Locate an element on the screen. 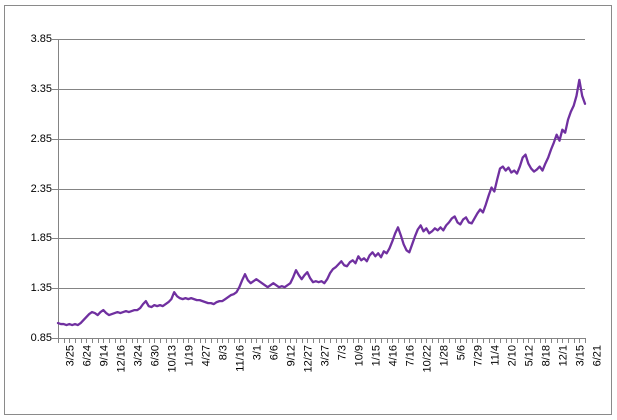 The height and width of the screenshot is (420, 617). x-axis-tick-label: 8/3 is located at coordinates (223, 353).